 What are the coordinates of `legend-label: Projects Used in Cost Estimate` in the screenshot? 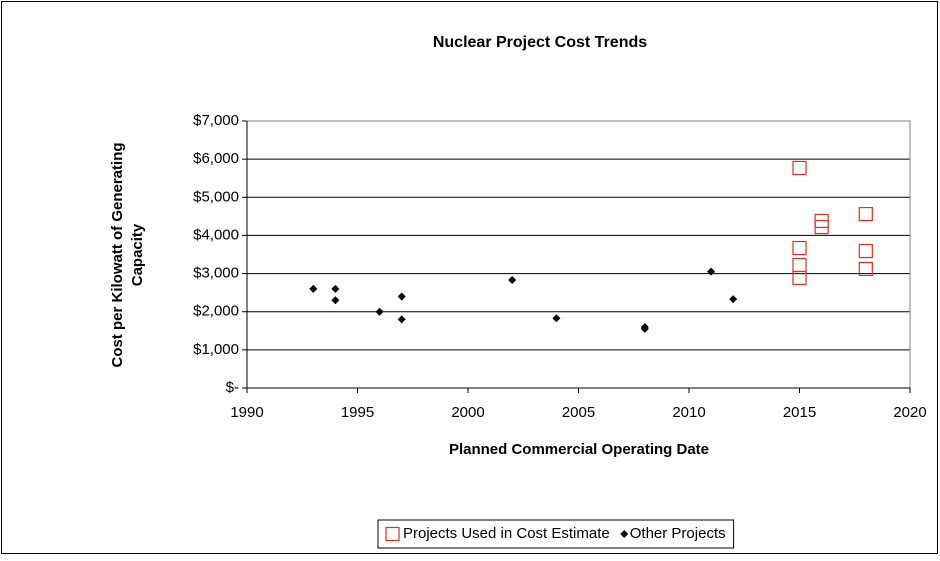 It's located at (506, 533).